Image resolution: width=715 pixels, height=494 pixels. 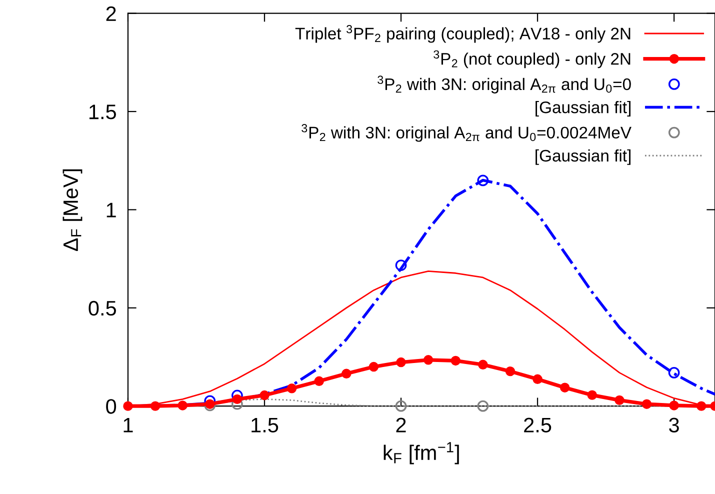 What do you see at coordinates (265, 425) in the screenshot?
I see `x-tick-label: 1.5` at bounding box center [265, 425].